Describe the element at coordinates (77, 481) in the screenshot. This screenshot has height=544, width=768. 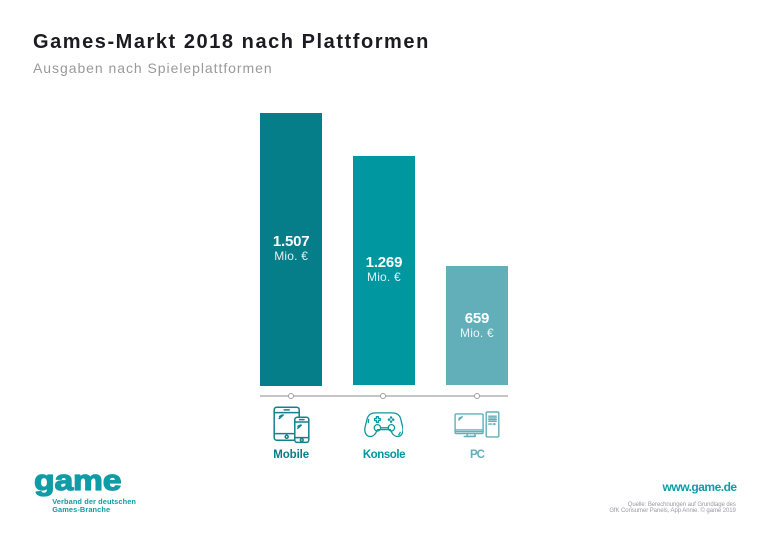
I see `svg-text: game` at that location.